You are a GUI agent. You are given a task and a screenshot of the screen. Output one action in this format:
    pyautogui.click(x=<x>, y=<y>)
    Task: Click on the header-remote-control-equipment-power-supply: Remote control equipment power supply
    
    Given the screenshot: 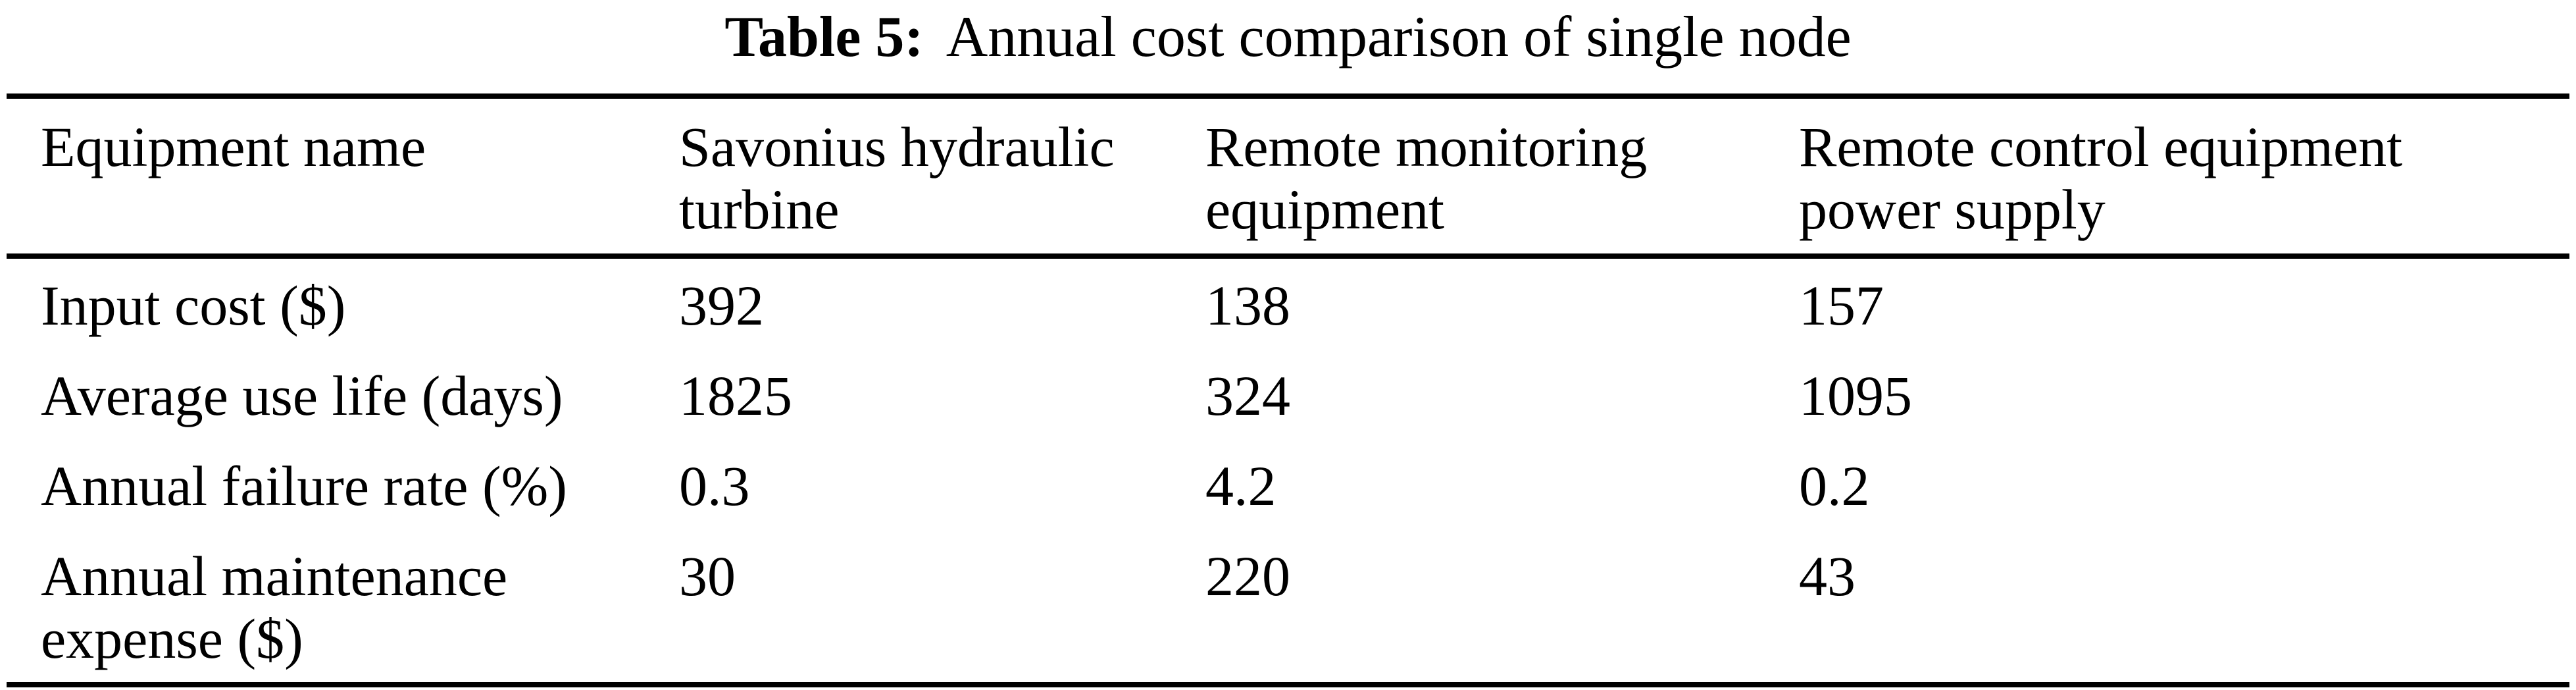 What is the action you would take?
    pyautogui.click(x=2101, y=178)
    